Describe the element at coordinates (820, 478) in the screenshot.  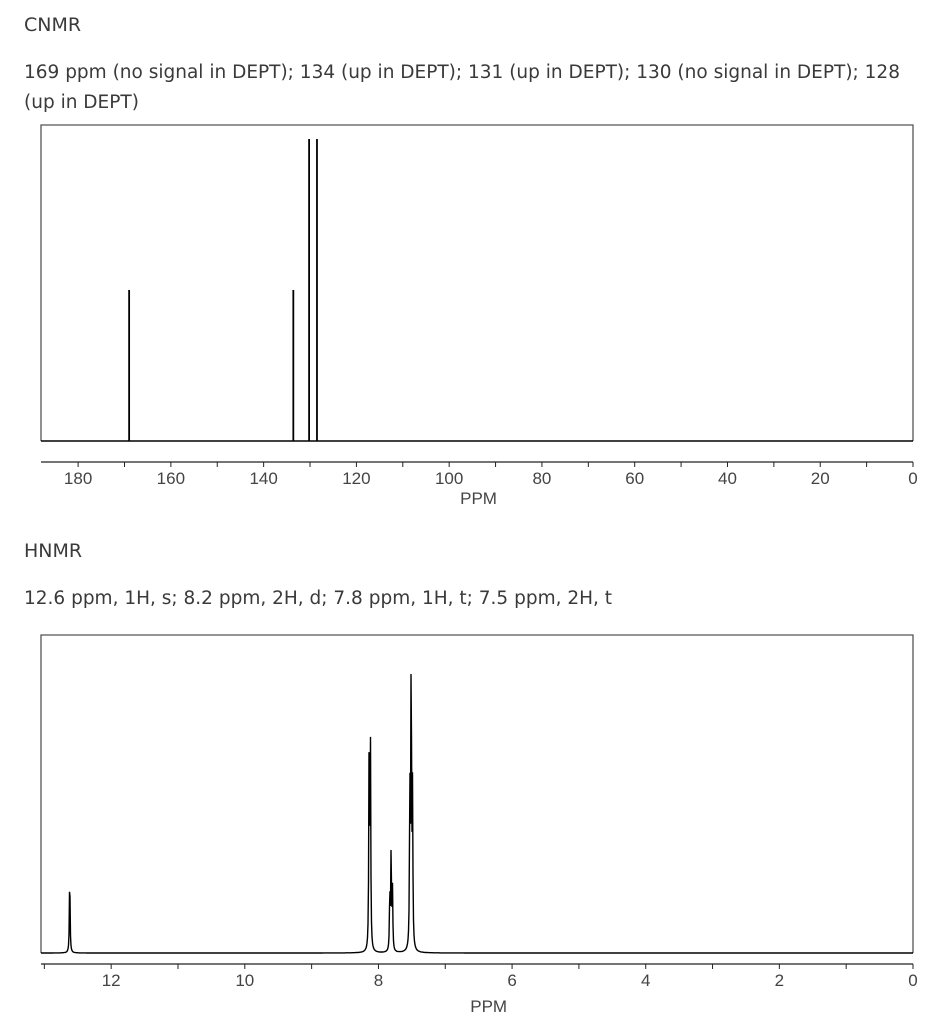
I see `x-tick-label: 20` at that location.